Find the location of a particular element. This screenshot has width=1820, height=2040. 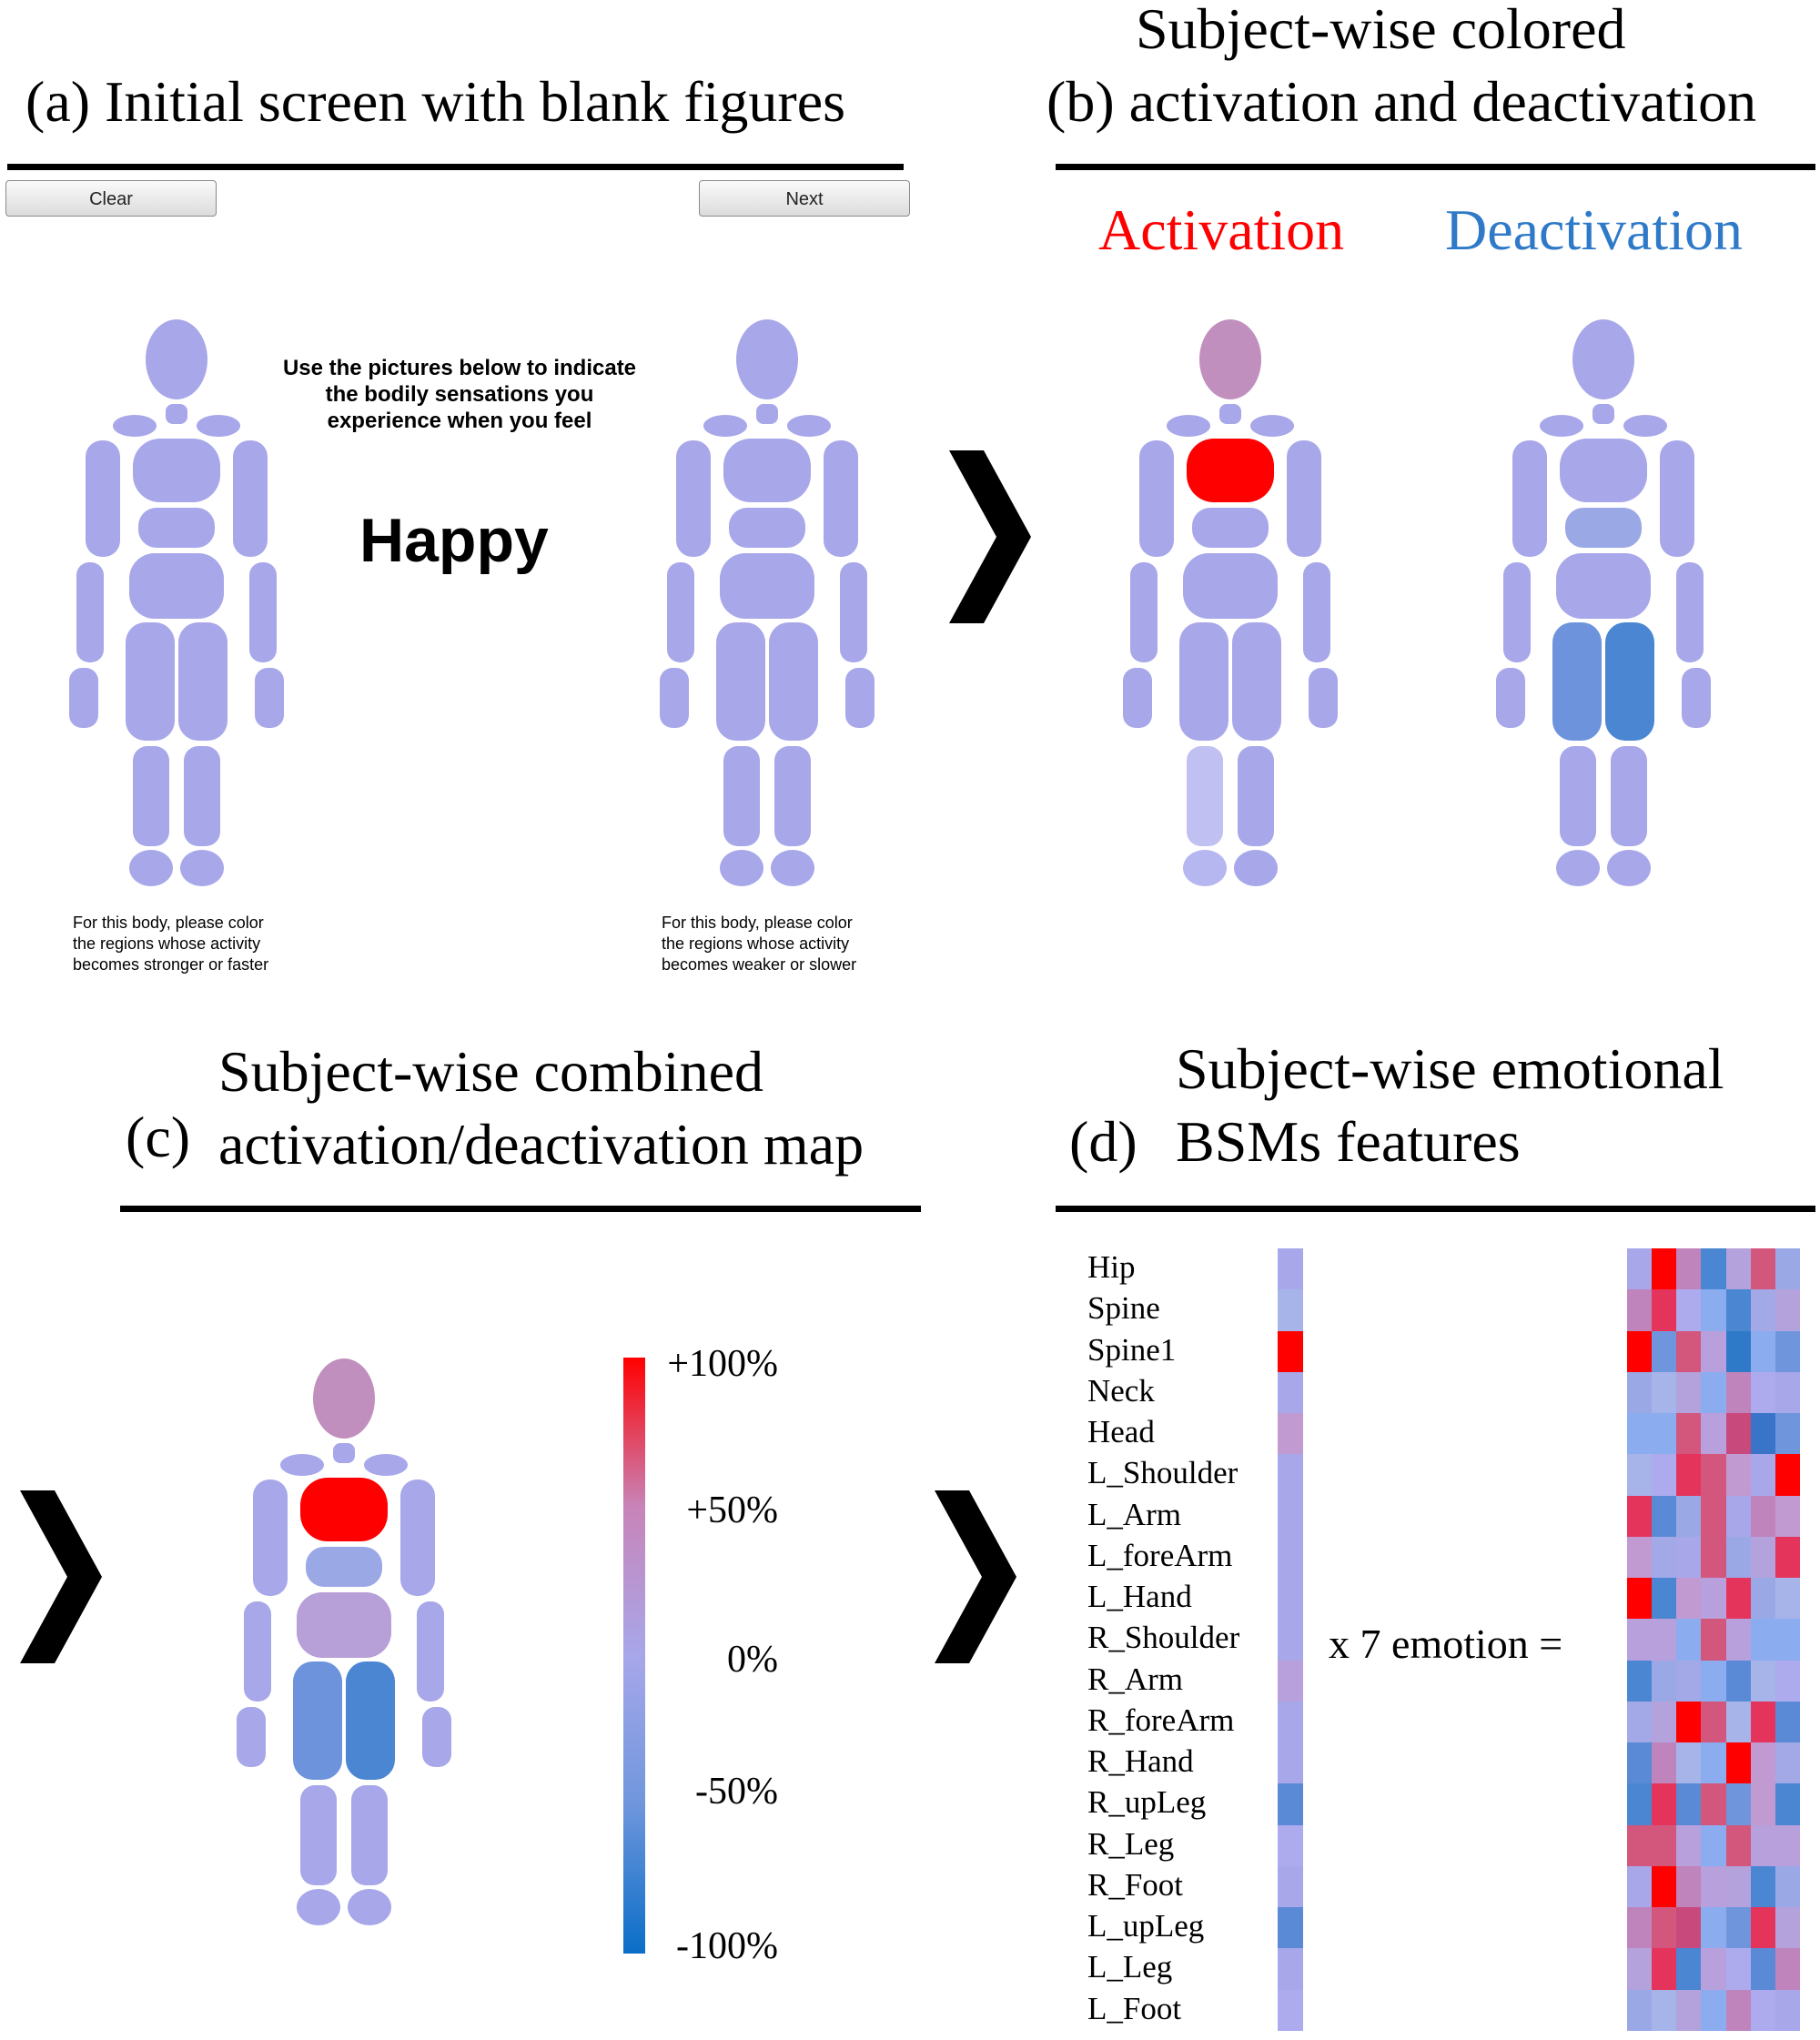

next-button: Next is located at coordinates (805, 199).